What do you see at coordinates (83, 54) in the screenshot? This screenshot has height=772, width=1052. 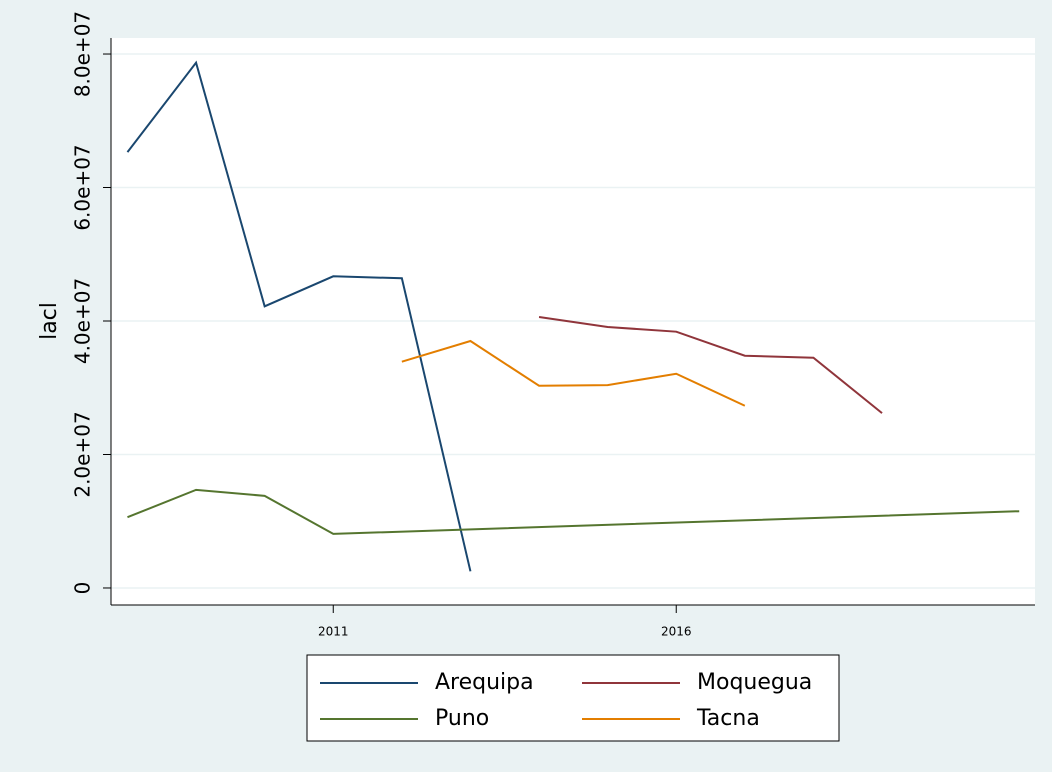 I see `y-tick-label: 8.0e+07` at bounding box center [83, 54].